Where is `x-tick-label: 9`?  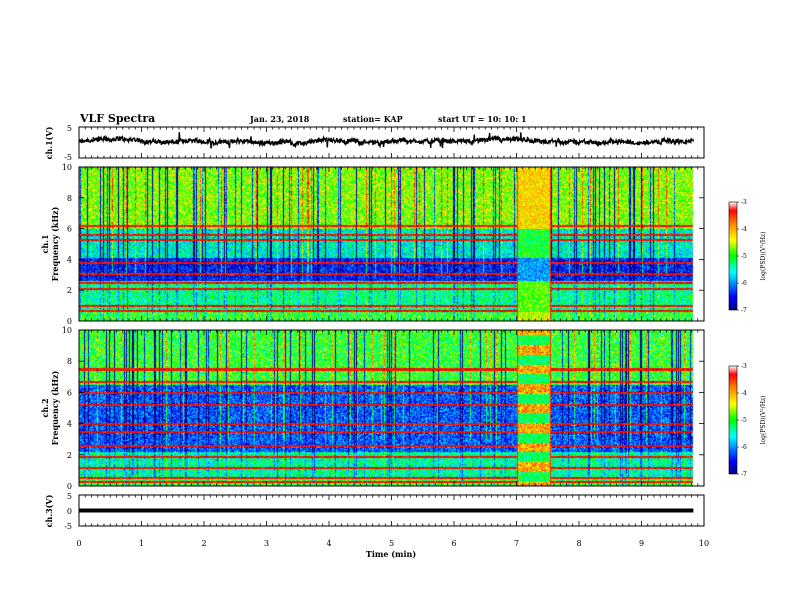 x-tick-label: 9 is located at coordinates (641, 543).